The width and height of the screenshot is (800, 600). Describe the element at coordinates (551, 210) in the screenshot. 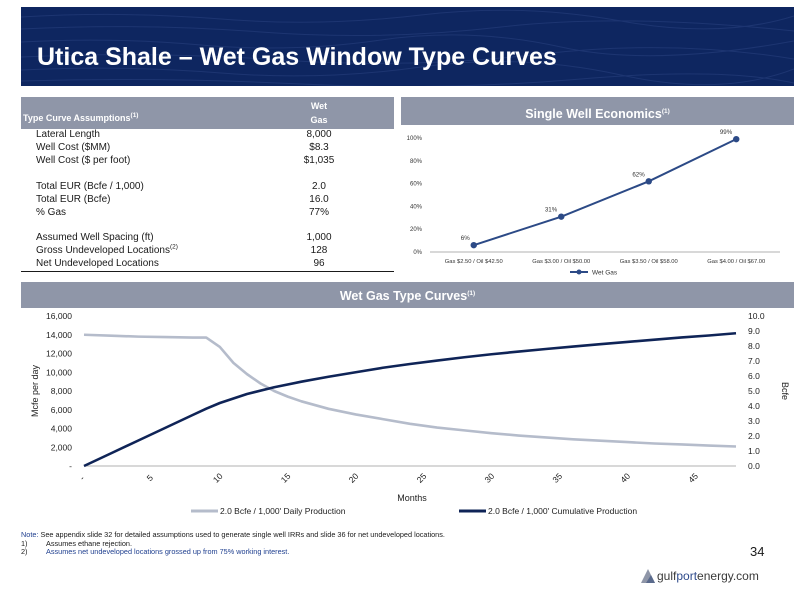

I see `data-label: 31%` at that location.